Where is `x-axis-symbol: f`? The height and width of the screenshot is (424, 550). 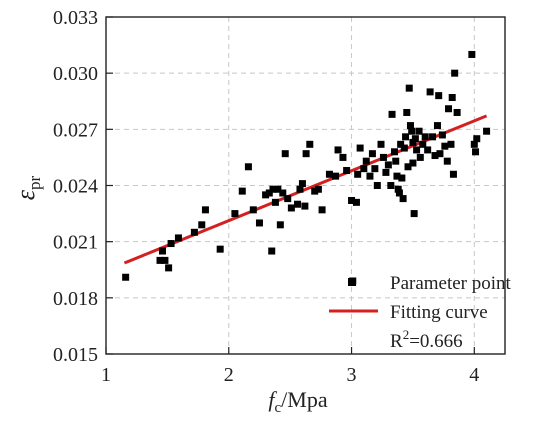
x-axis-symbol: f is located at coordinates (272, 399).